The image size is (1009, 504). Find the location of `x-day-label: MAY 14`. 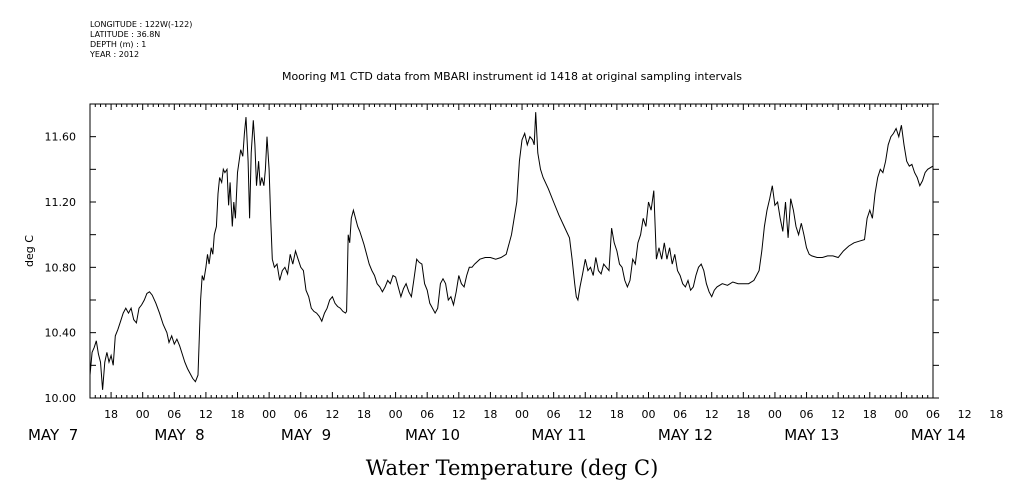

x-day-label: MAY 14 is located at coordinates (938, 435).